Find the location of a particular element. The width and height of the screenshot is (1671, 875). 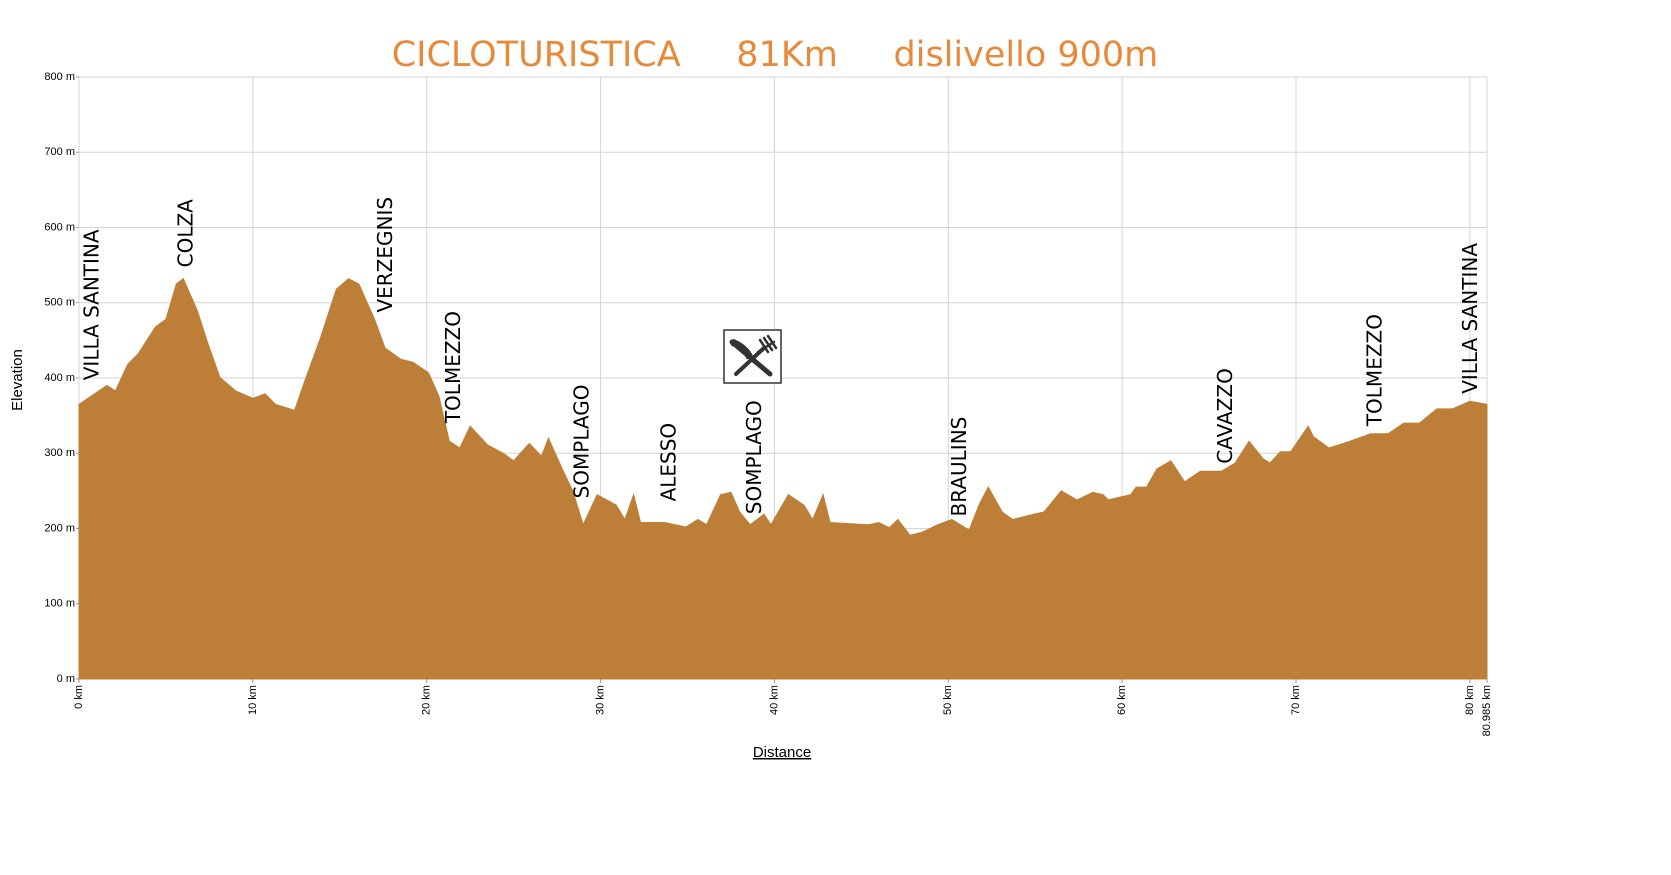

place-label: ALESSO is located at coordinates (669, 462).